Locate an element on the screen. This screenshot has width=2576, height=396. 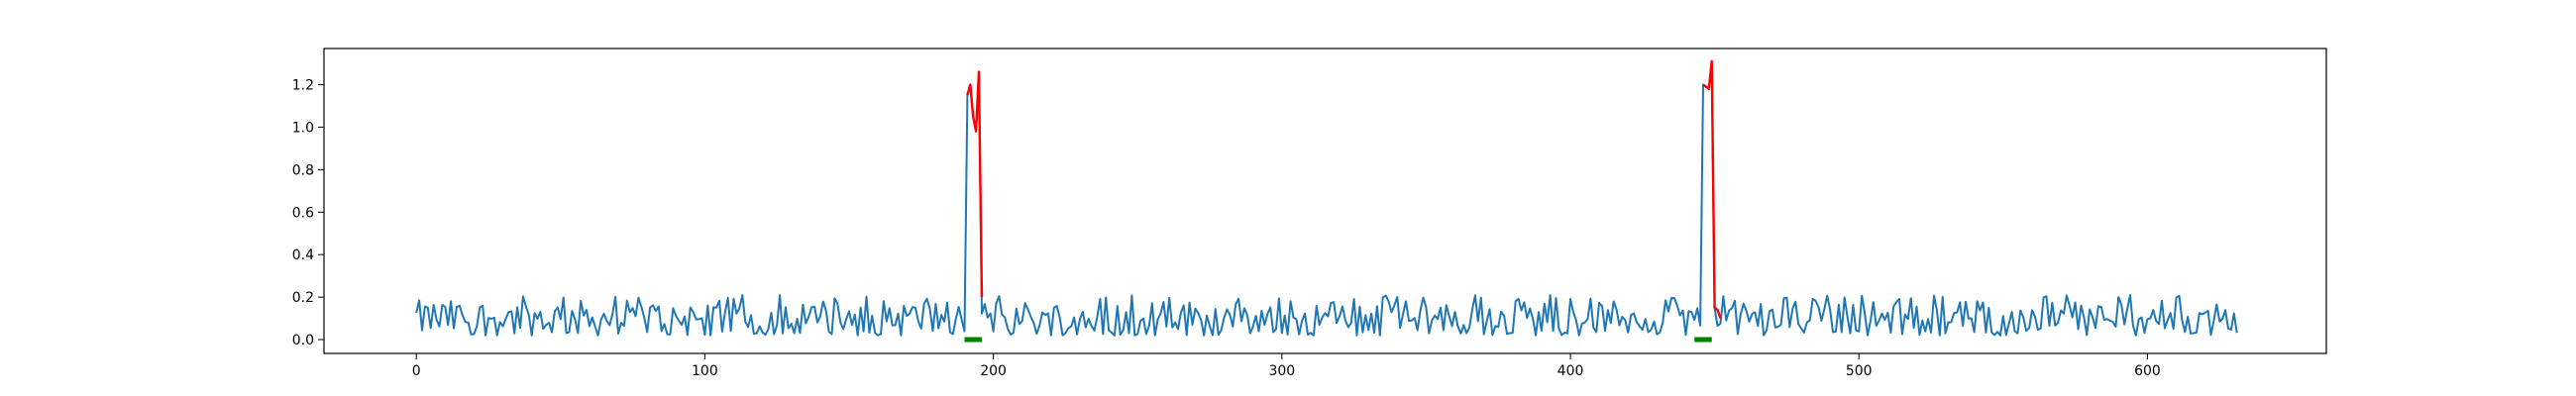
x-tick-label: 200 is located at coordinates (993, 371).